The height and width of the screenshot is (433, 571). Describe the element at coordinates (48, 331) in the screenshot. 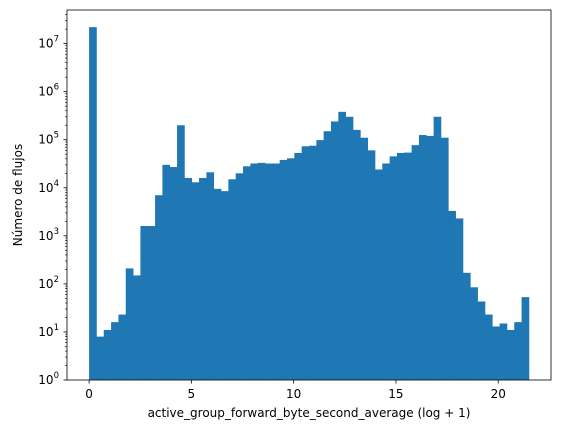

I see `y-tick-label: 10¹` at that location.